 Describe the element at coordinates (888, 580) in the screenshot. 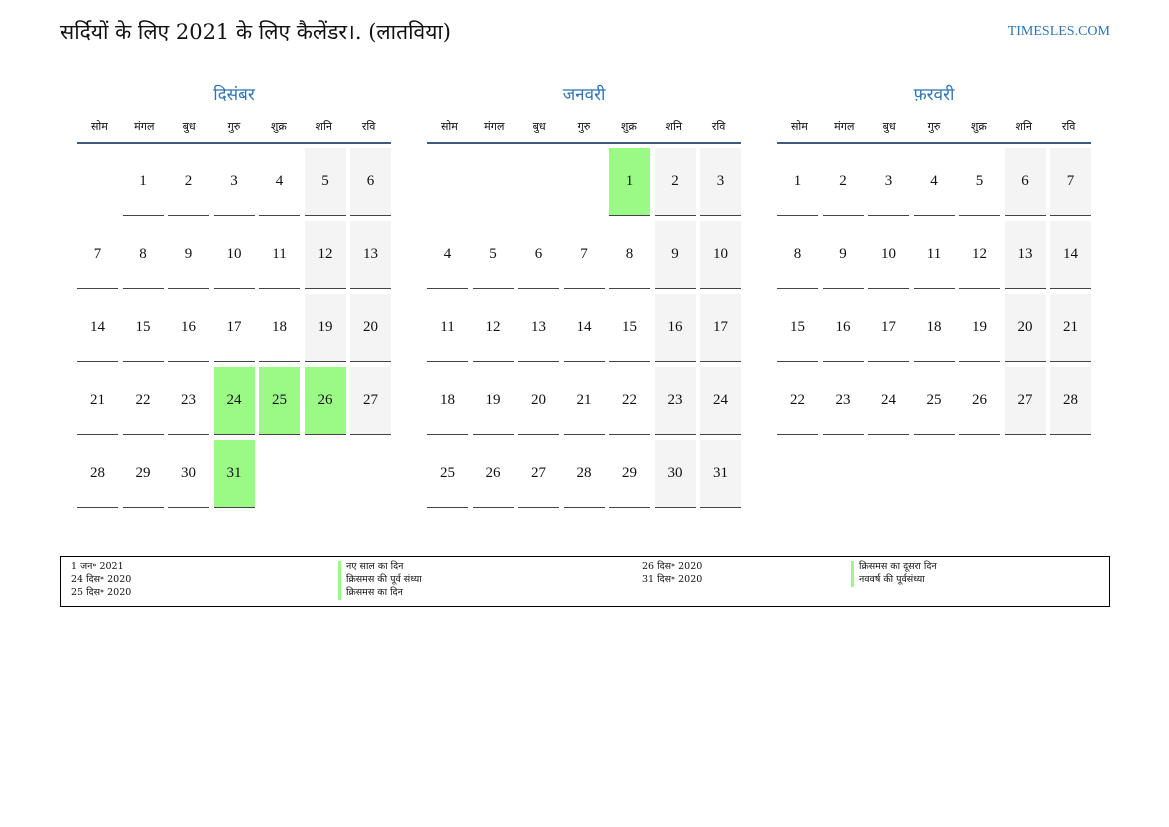

I see `legend-holiday-name: नववर्ष की पूर्वसंध्या` at that location.